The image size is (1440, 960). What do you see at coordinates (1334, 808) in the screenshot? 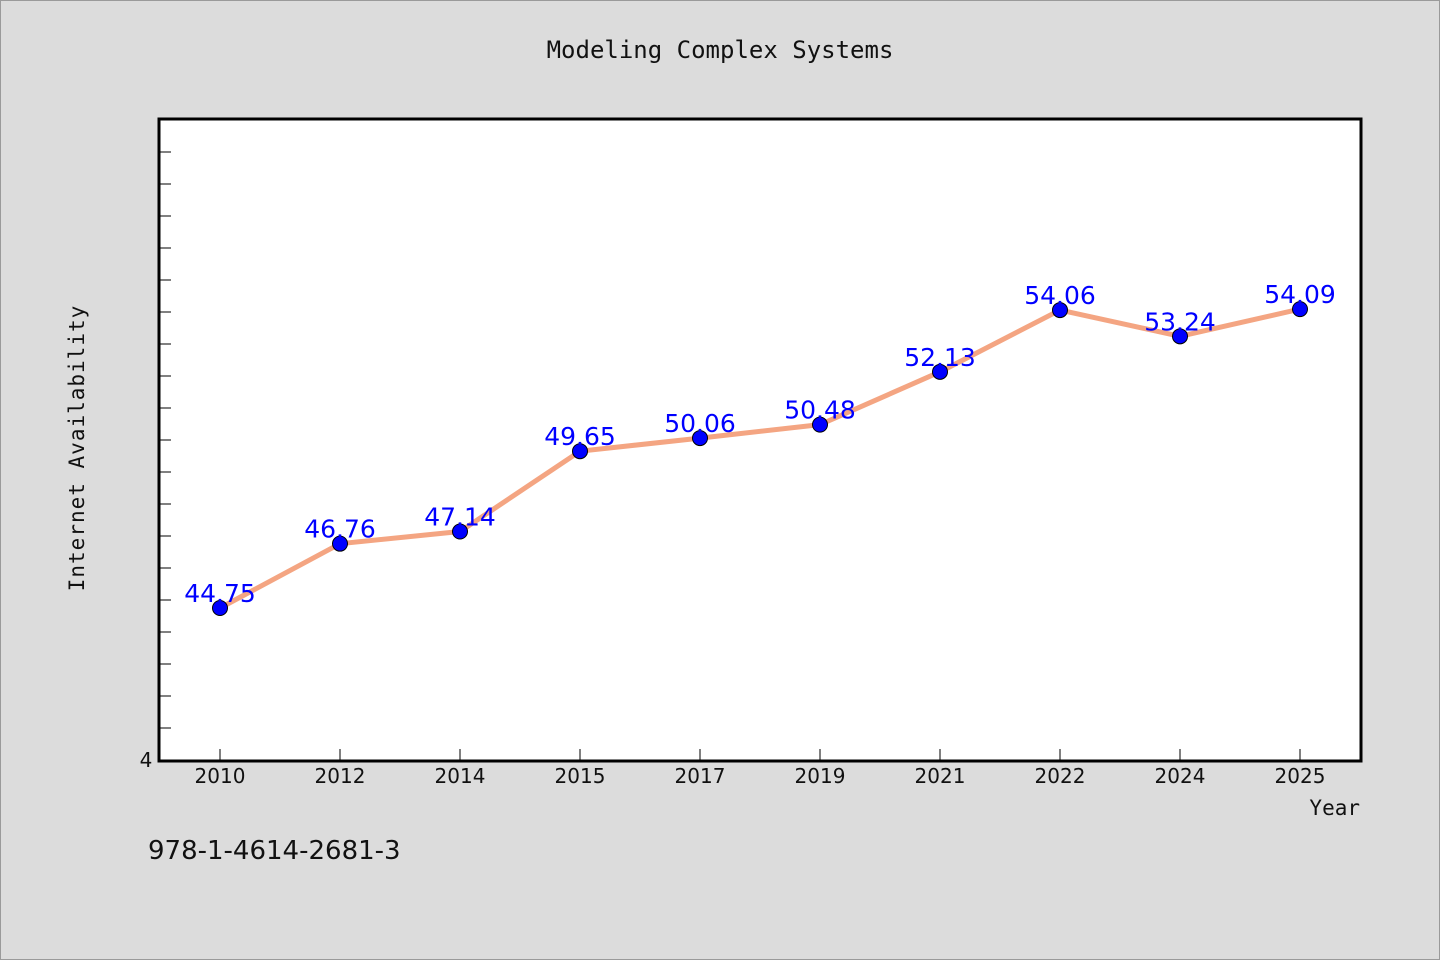
I see `x-axis-label: Year` at bounding box center [1334, 808].